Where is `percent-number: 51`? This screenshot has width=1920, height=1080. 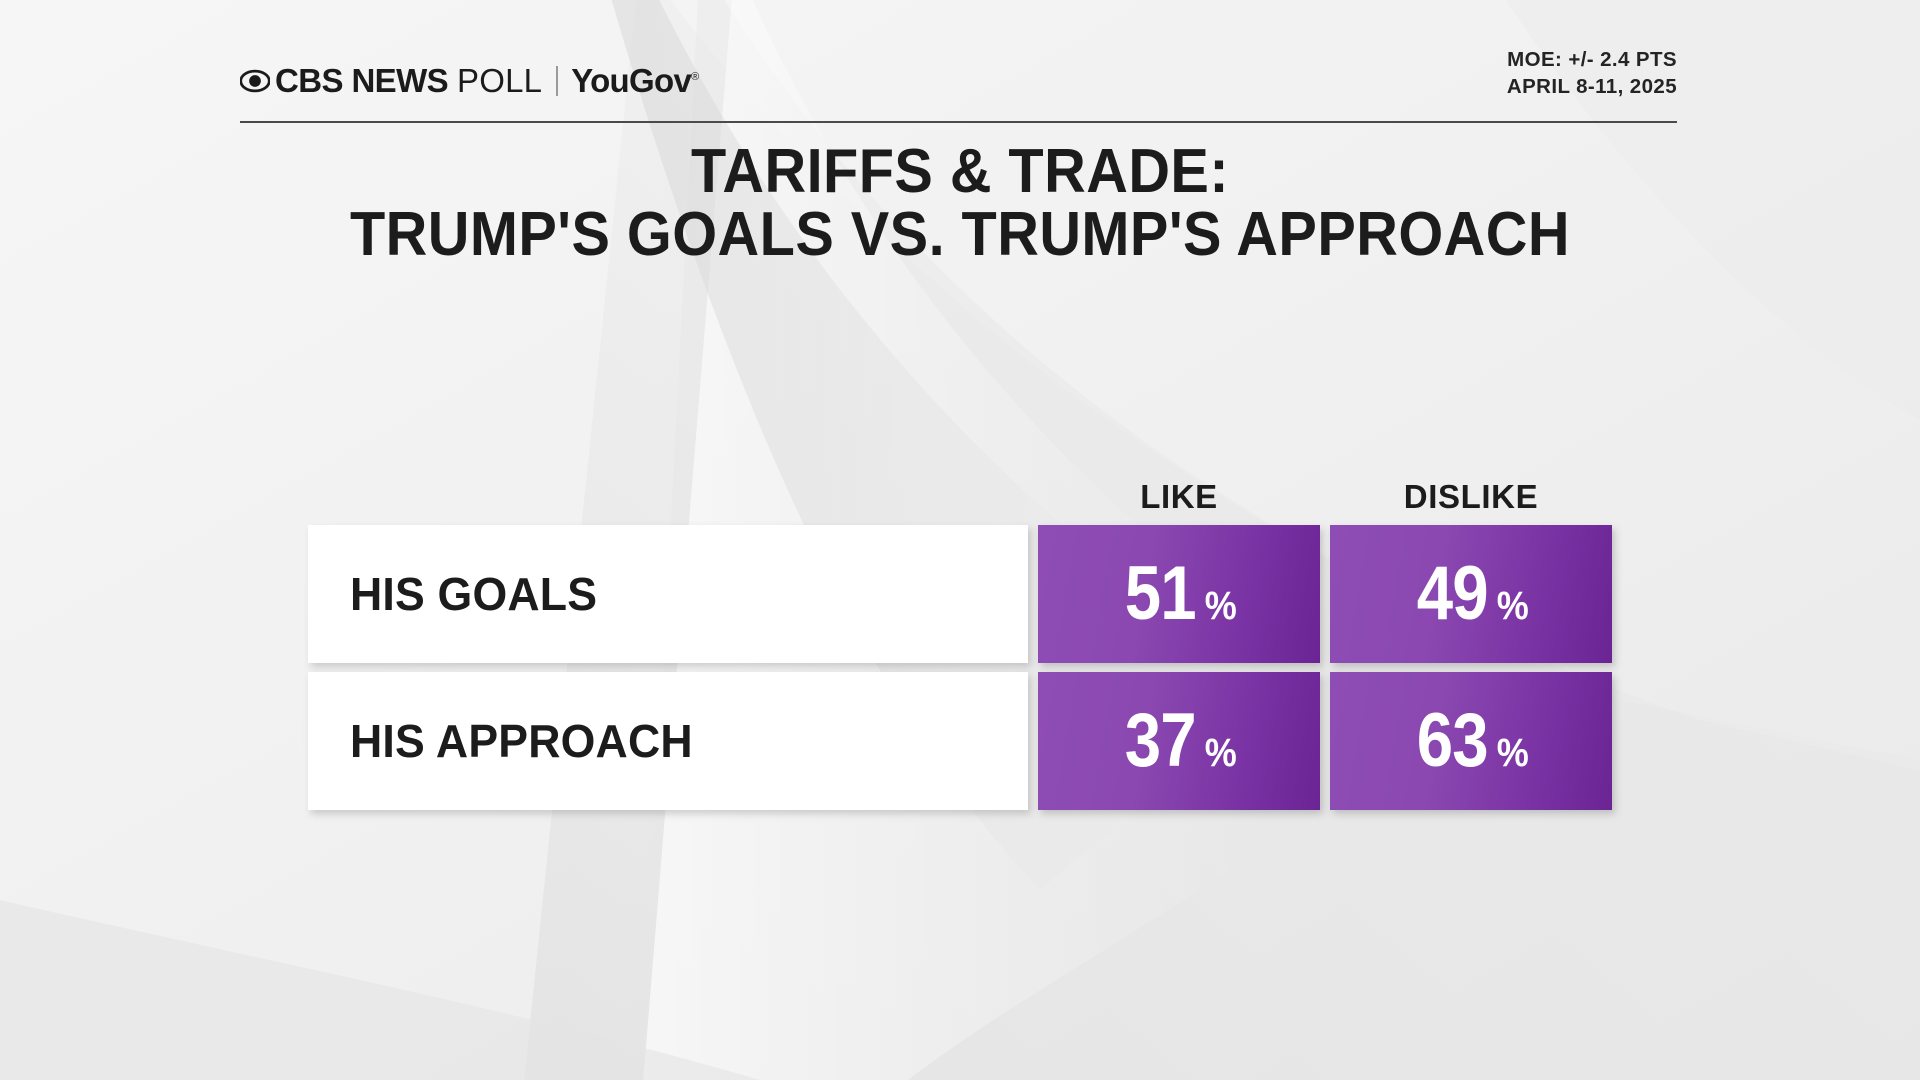
percent-number: 51 is located at coordinates (1161, 593).